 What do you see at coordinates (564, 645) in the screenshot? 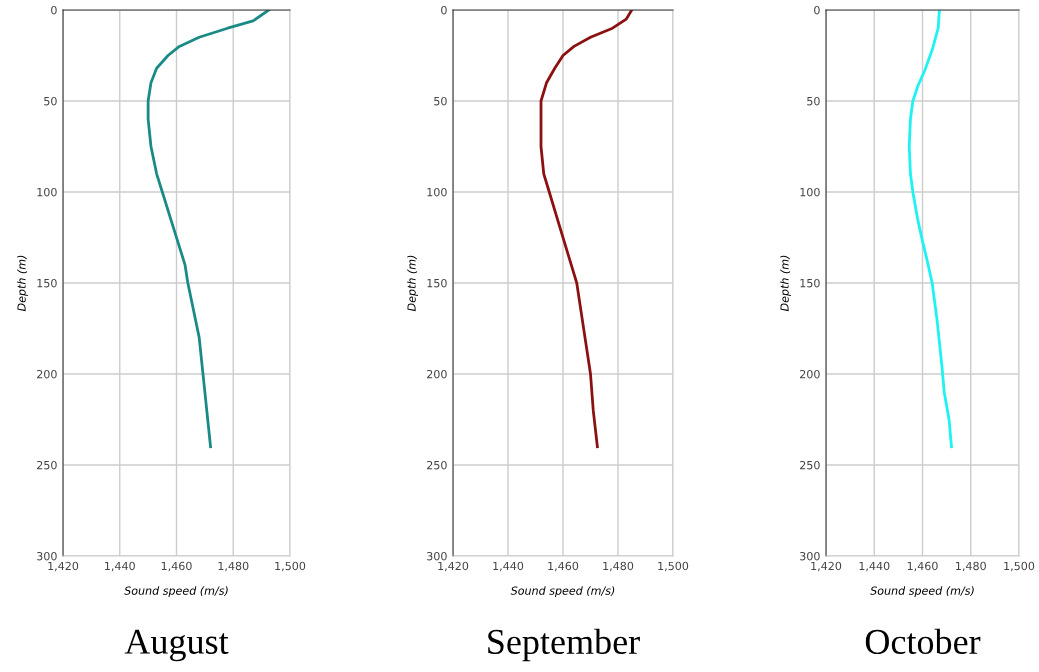
I see `text: September` at bounding box center [564, 645].